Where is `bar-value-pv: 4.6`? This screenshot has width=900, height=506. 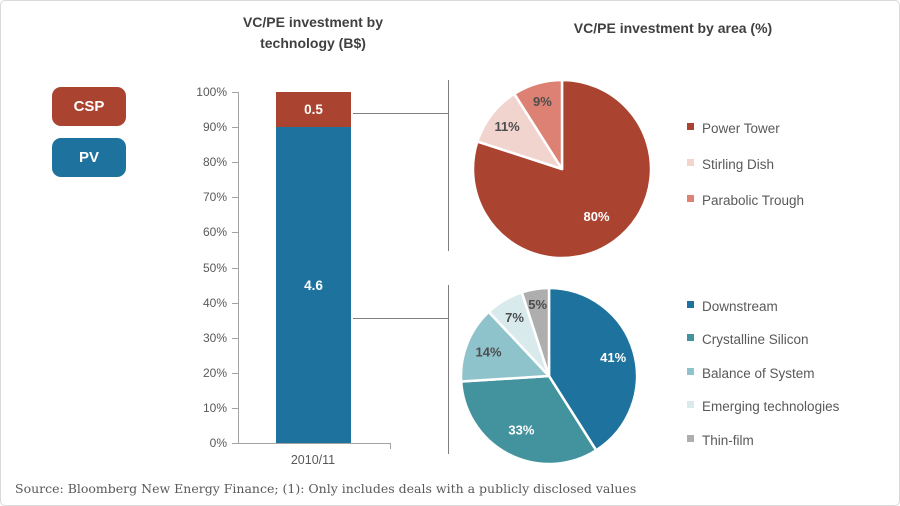 bar-value-pv: 4.6 is located at coordinates (313, 285).